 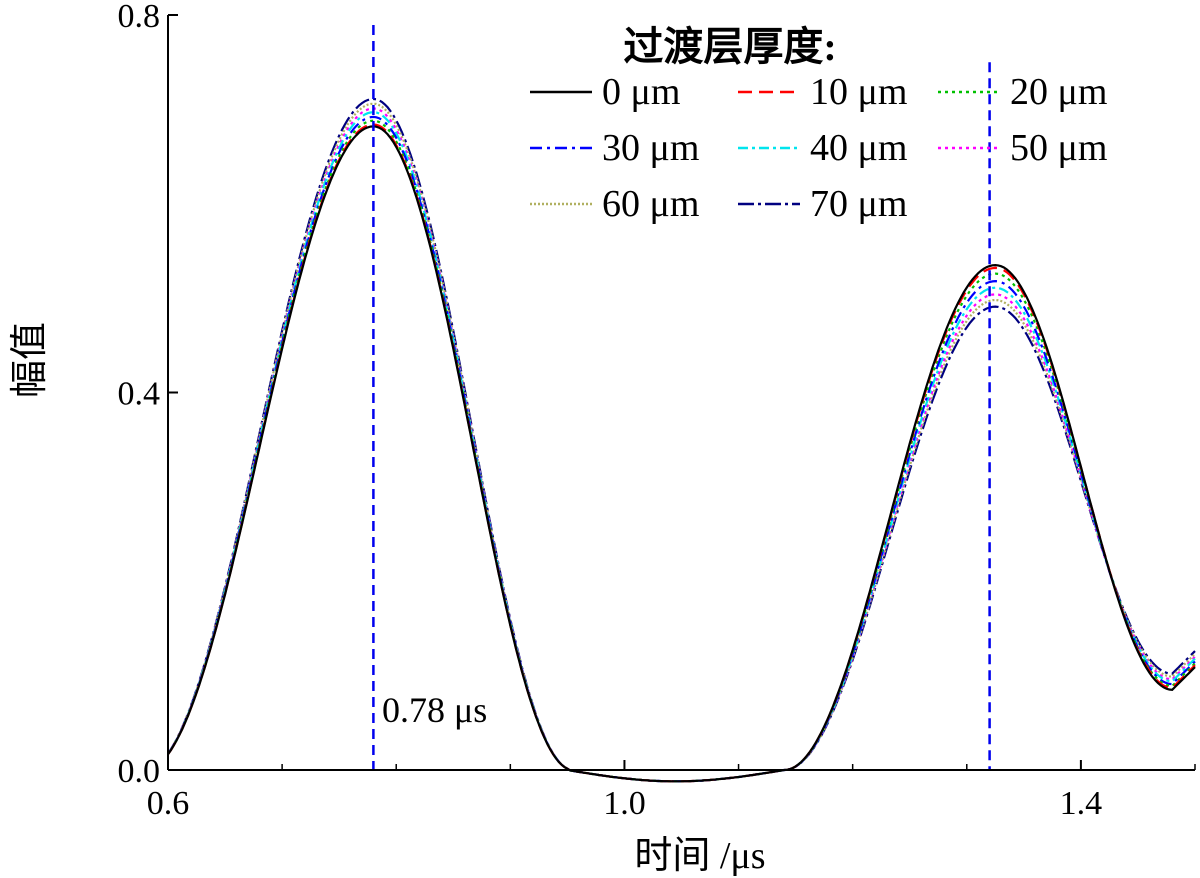 What do you see at coordinates (1081, 803) in the screenshot?
I see `x-tick-label: 1.4` at bounding box center [1081, 803].